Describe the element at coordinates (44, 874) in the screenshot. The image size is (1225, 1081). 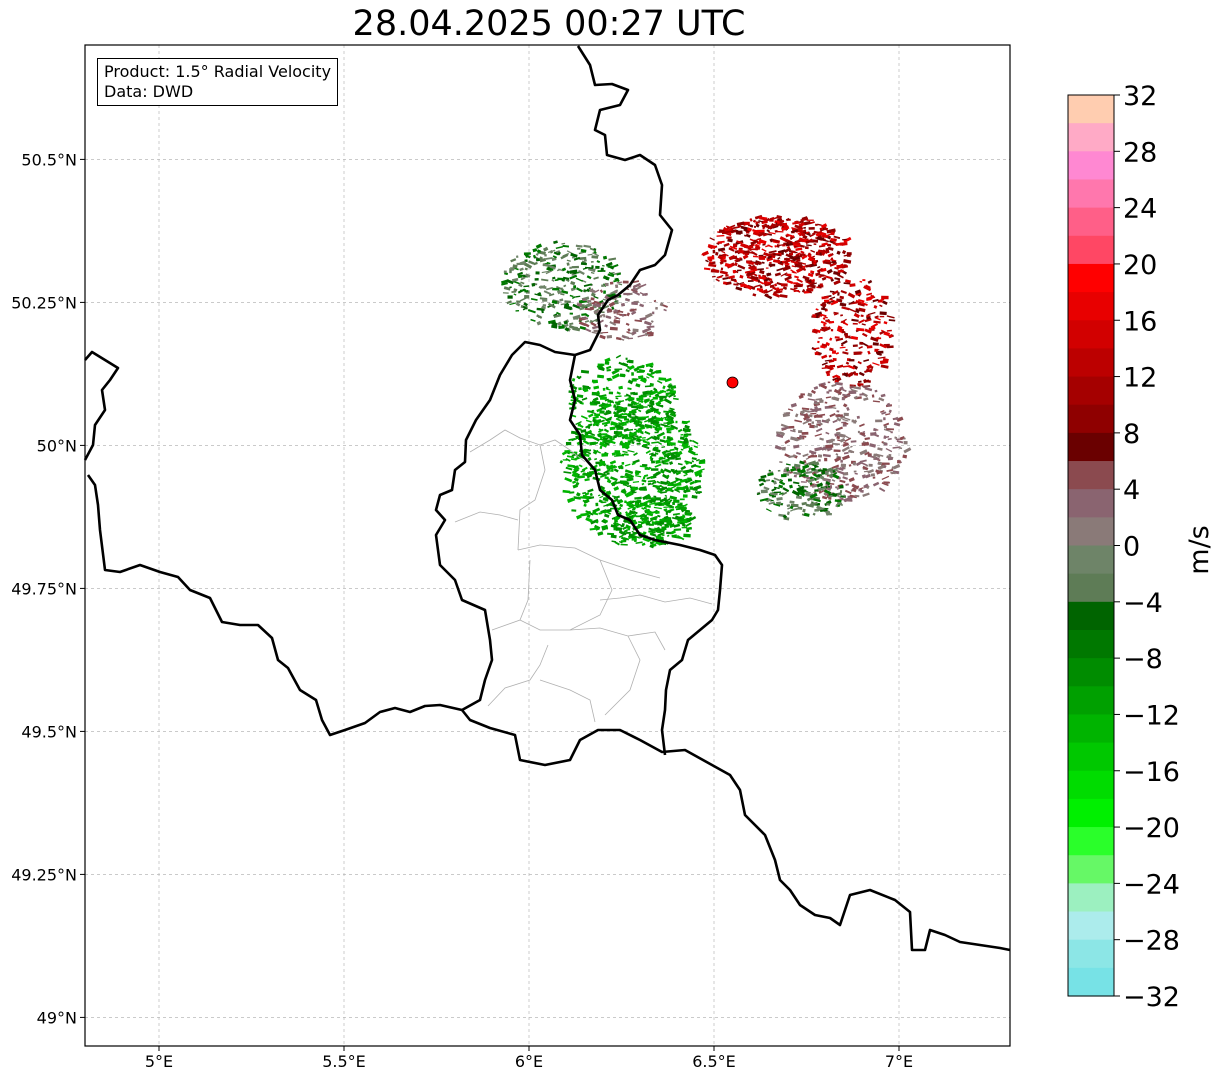
I see `lat-tick-label: 49.25°N` at that location.